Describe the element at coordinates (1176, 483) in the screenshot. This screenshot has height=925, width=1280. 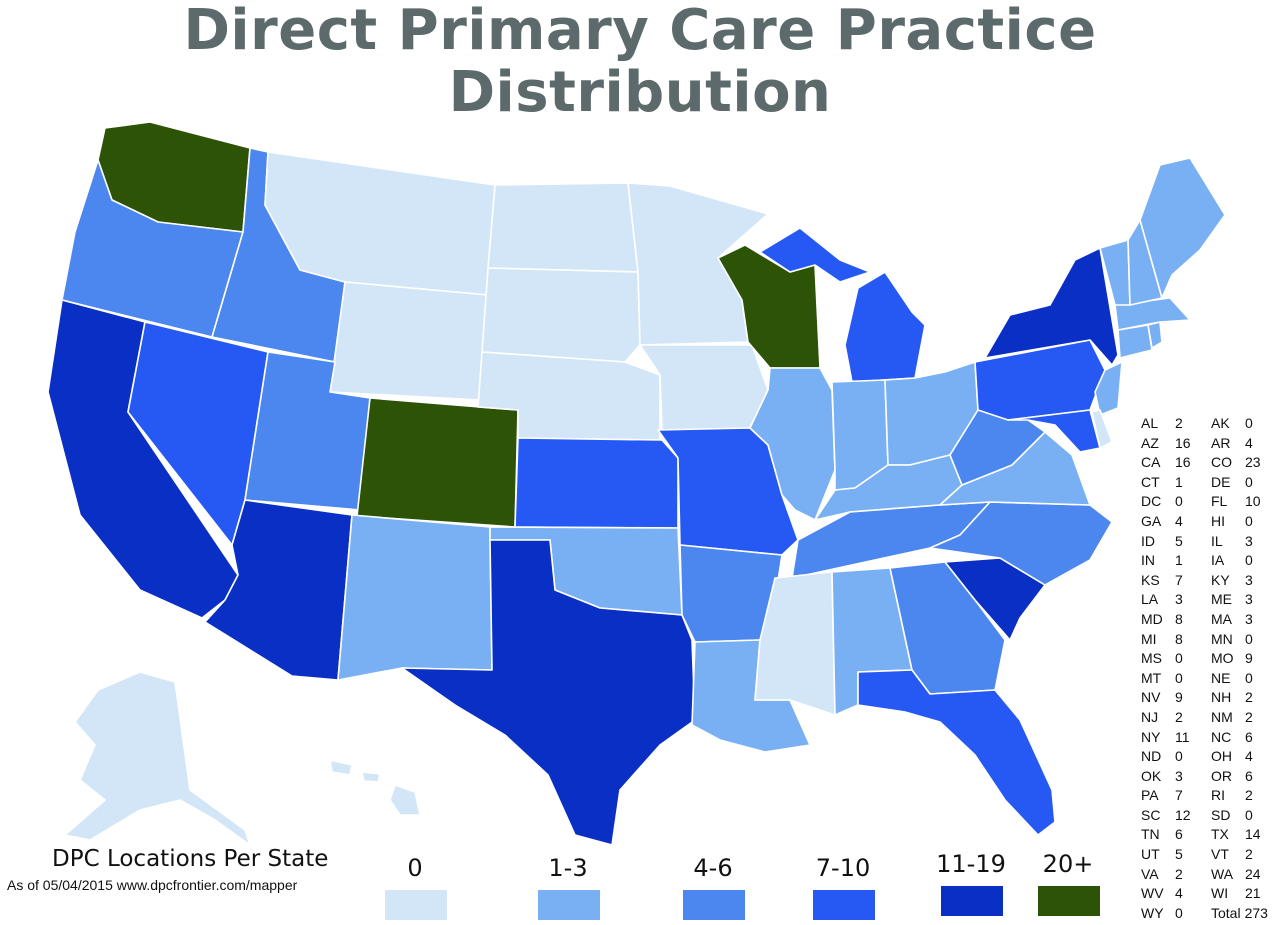
I see `state-count-entry: CT 1` at that location.